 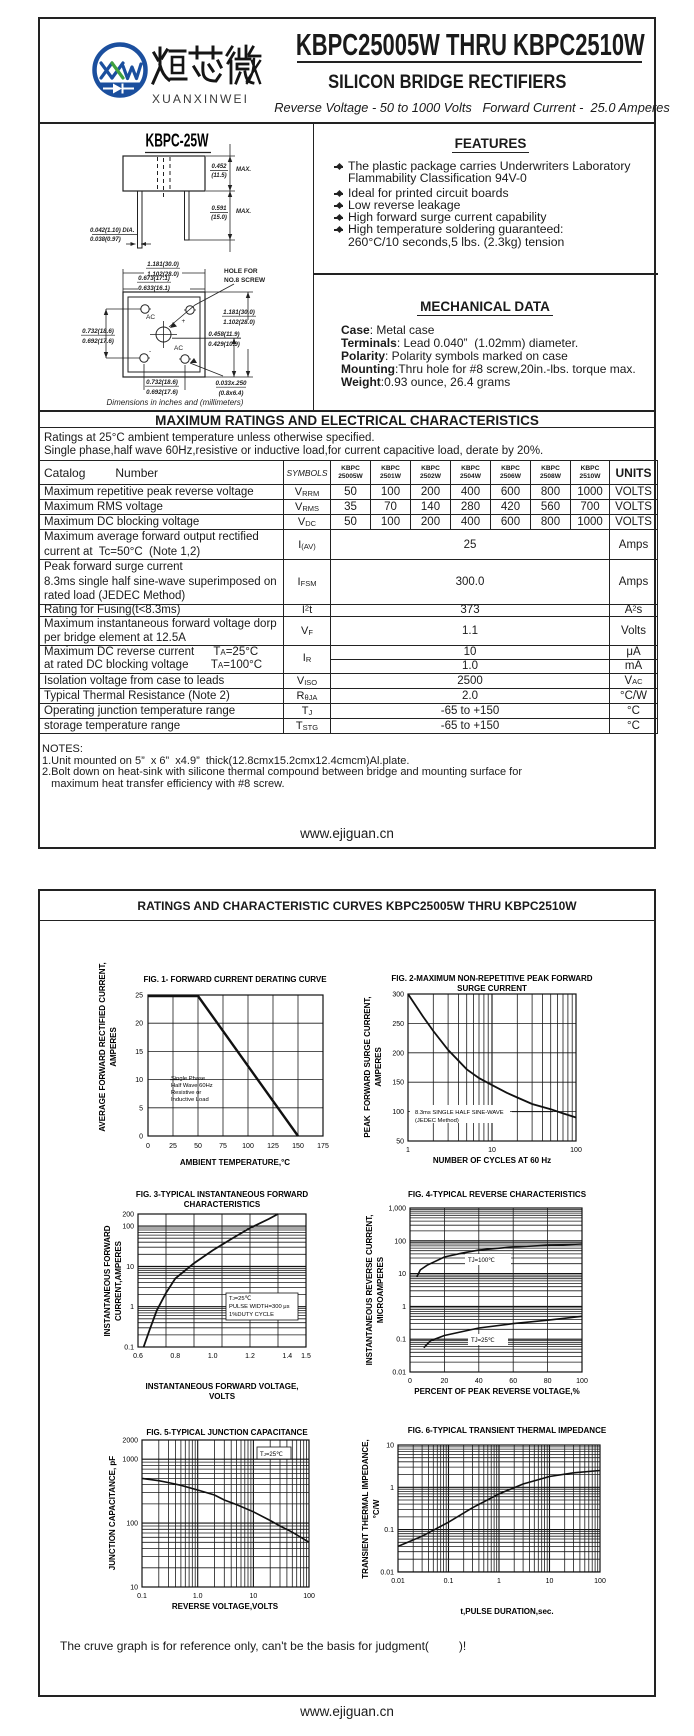 I want to click on svg-text:Dimensions in inches and (mill: Dimensions in inches and (millimeters), so click(x=175, y=402).